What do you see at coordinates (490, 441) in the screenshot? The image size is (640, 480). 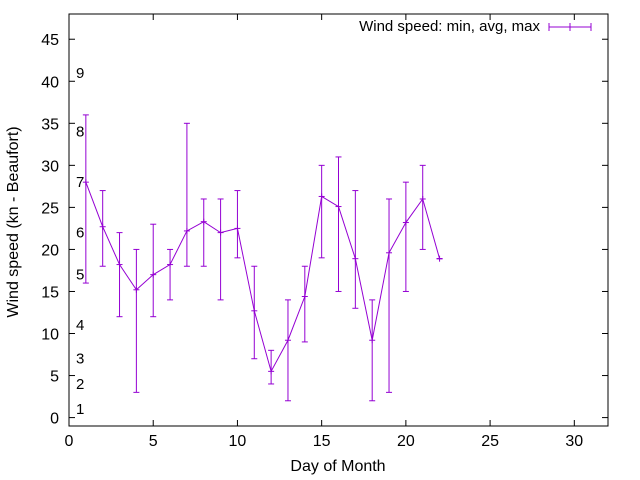 I see `x-tick-label: 25` at bounding box center [490, 441].